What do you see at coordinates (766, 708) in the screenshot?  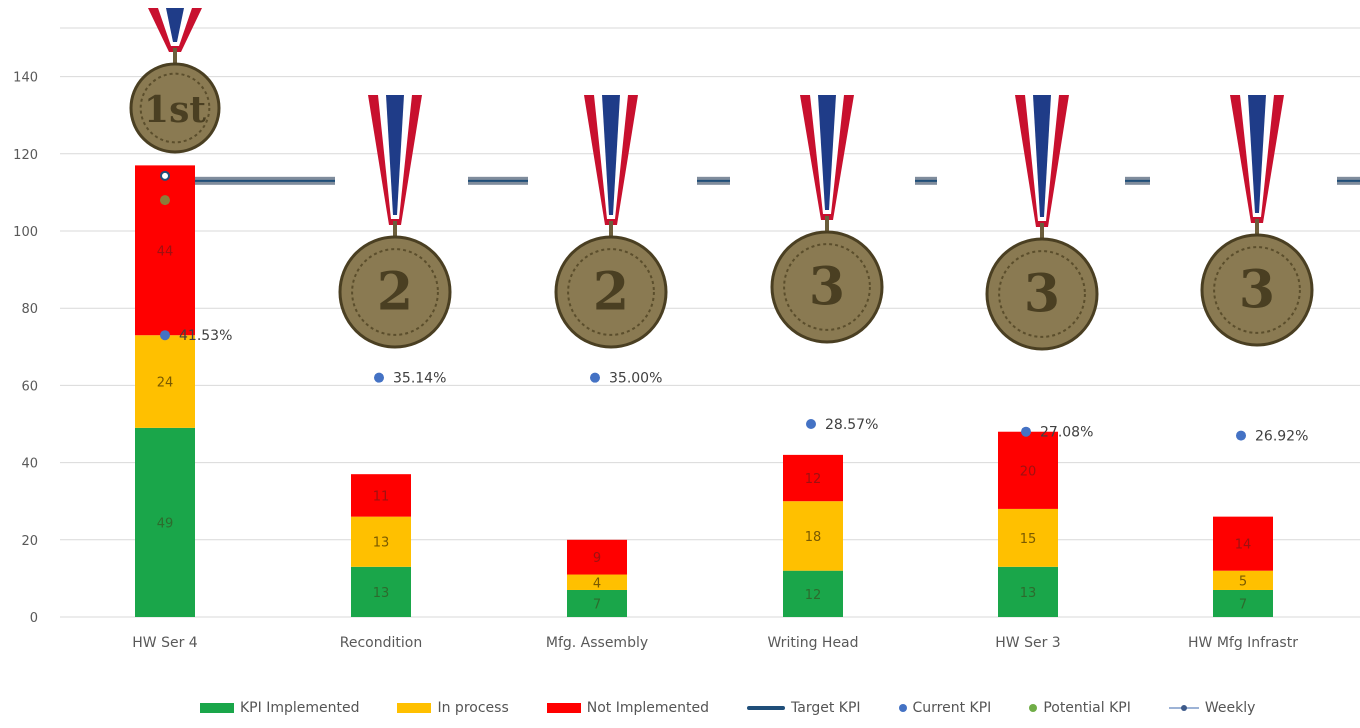 I see `legend-swatch-target` at bounding box center [766, 708].